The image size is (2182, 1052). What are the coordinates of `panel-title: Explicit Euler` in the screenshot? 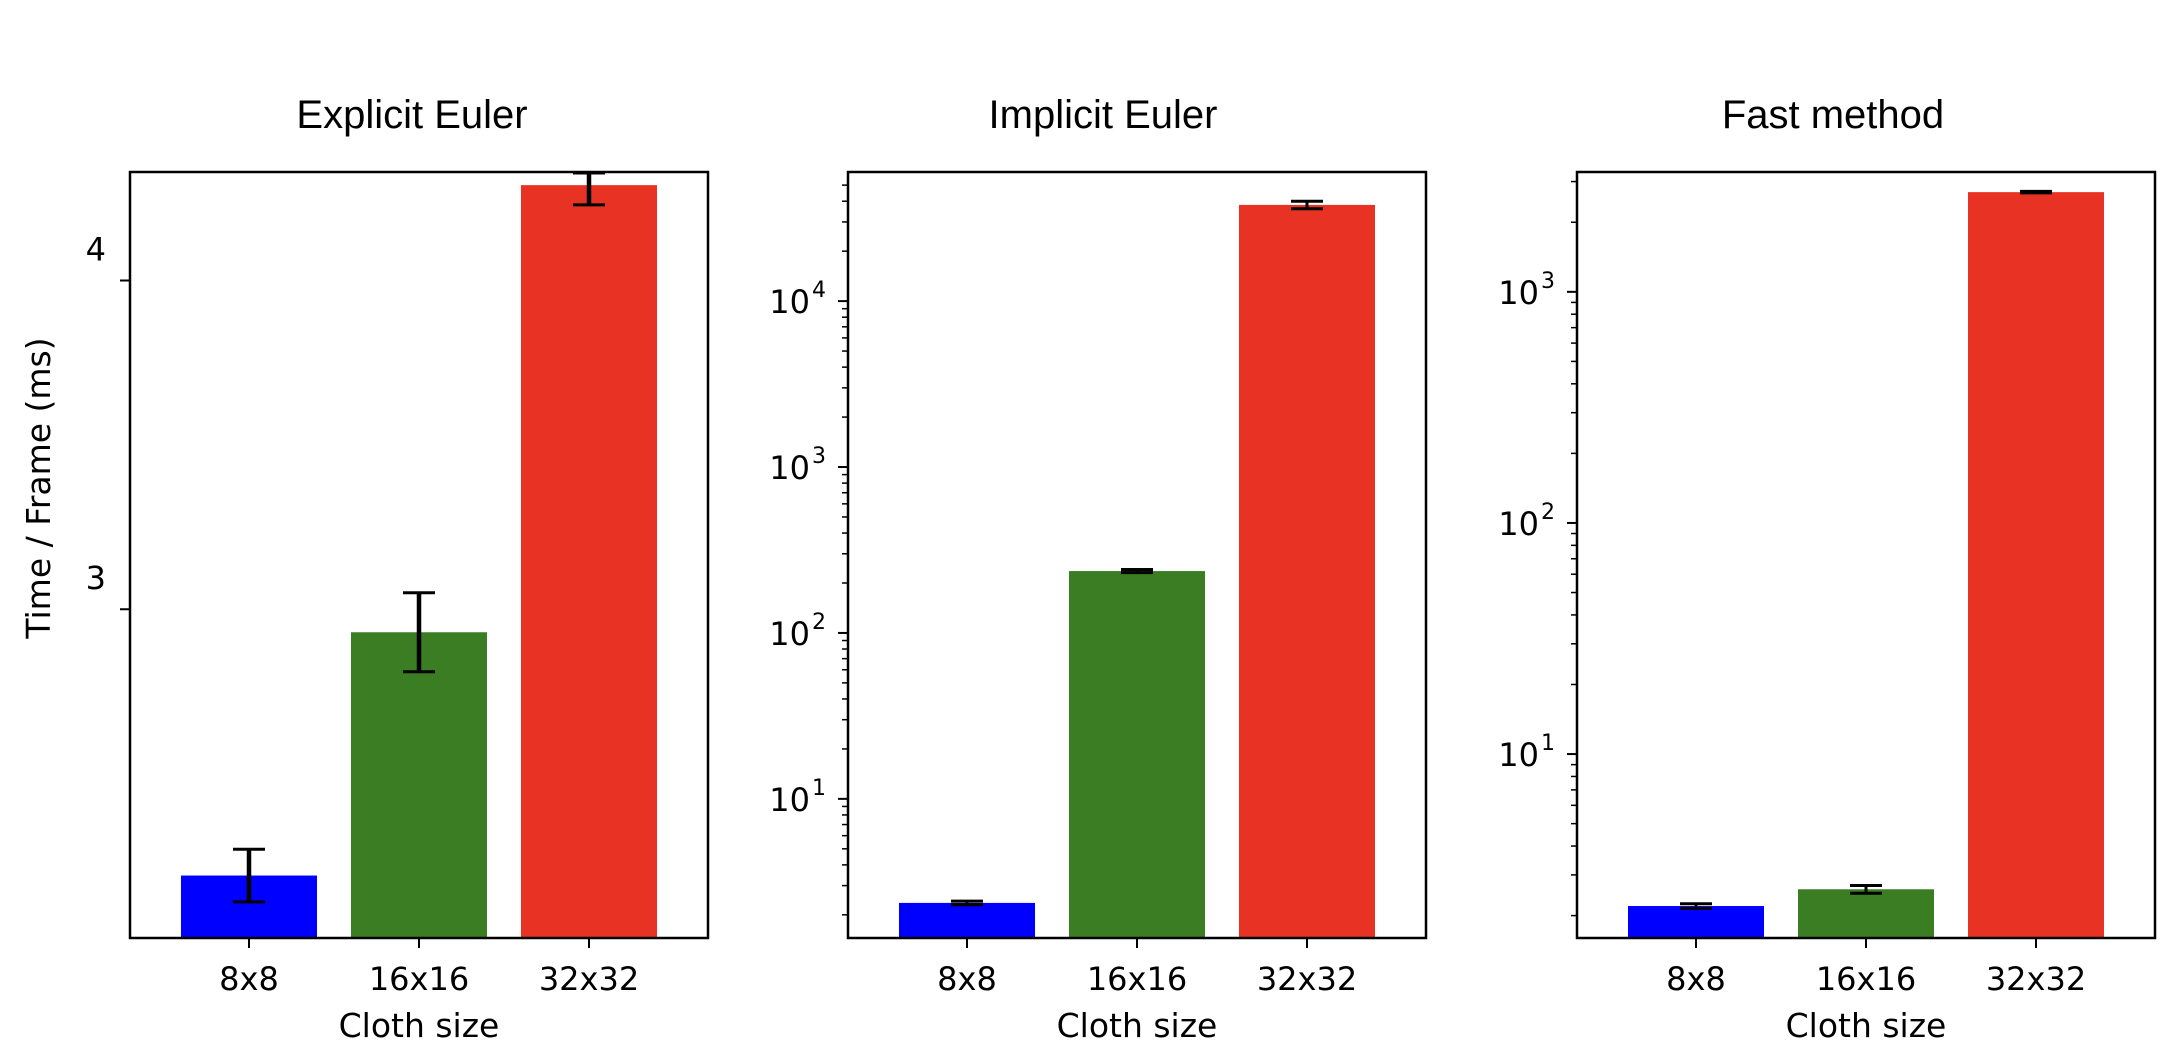 It's located at (411, 115).